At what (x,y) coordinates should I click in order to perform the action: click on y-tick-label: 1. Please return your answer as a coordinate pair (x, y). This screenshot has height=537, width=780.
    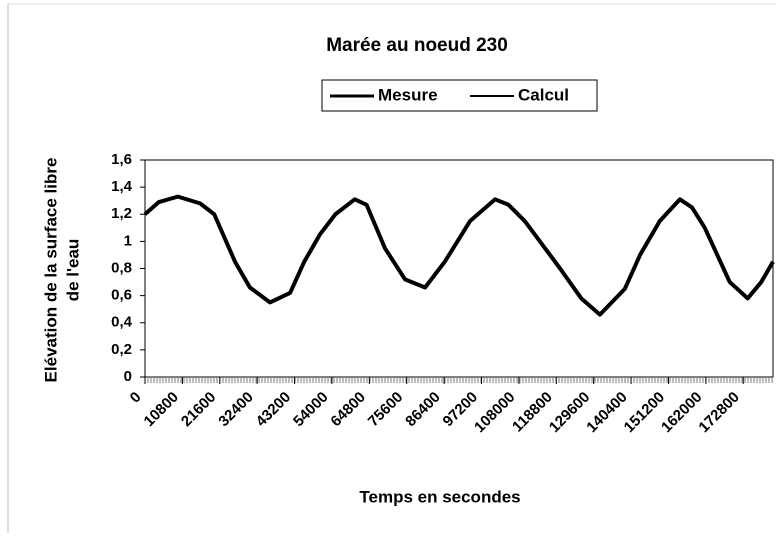
    Looking at the image, I should click on (128, 240).